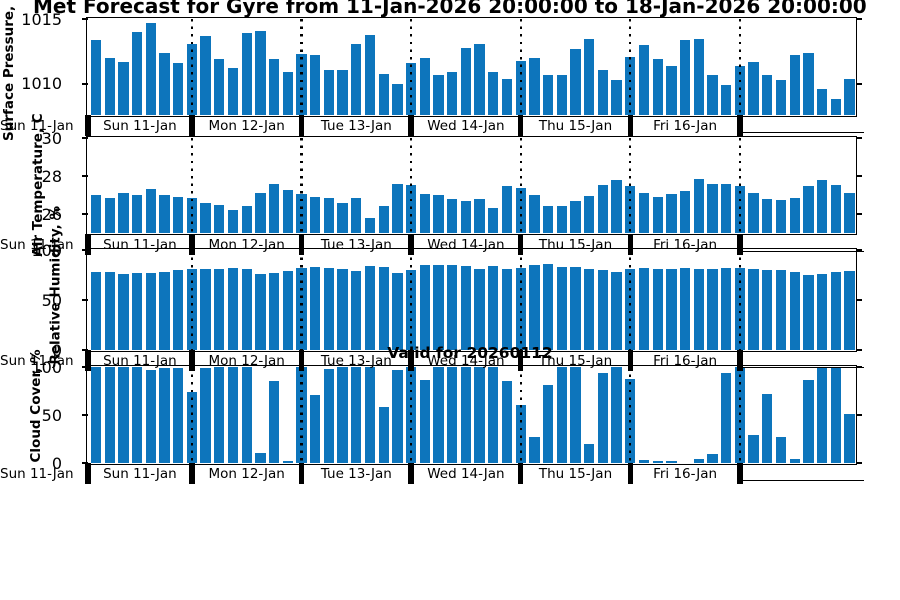 The image size is (900, 600). I want to click on day-label: Tue 13-Jan, so click(356, 126).